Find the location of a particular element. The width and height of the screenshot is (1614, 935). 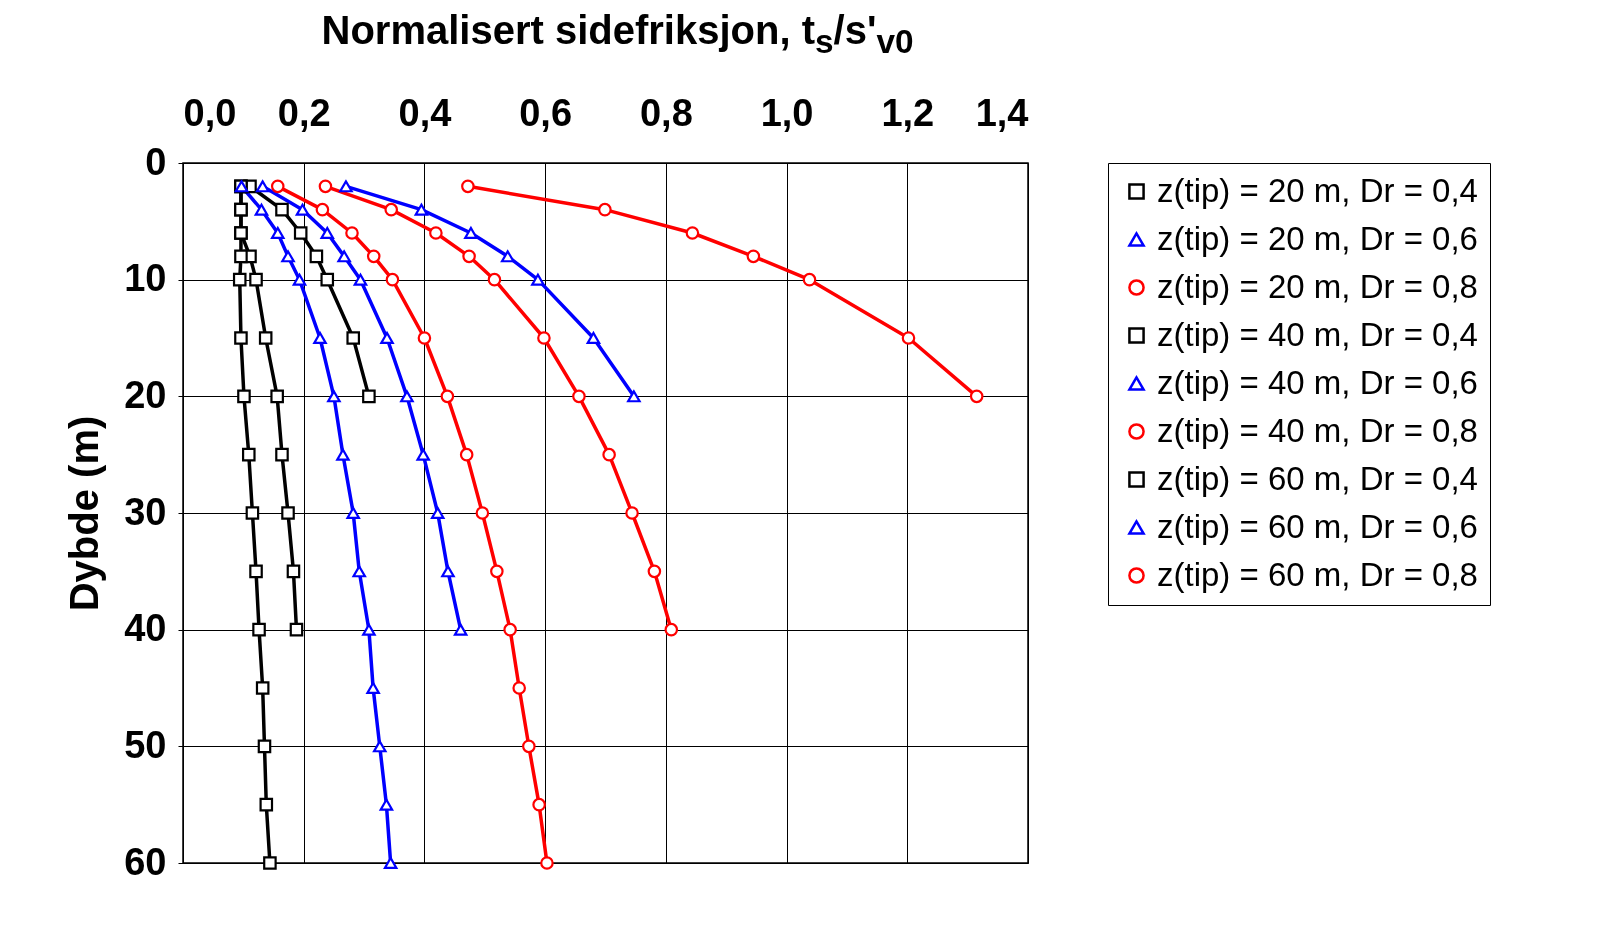

y-tick-label: 40 is located at coordinates (145, 628).